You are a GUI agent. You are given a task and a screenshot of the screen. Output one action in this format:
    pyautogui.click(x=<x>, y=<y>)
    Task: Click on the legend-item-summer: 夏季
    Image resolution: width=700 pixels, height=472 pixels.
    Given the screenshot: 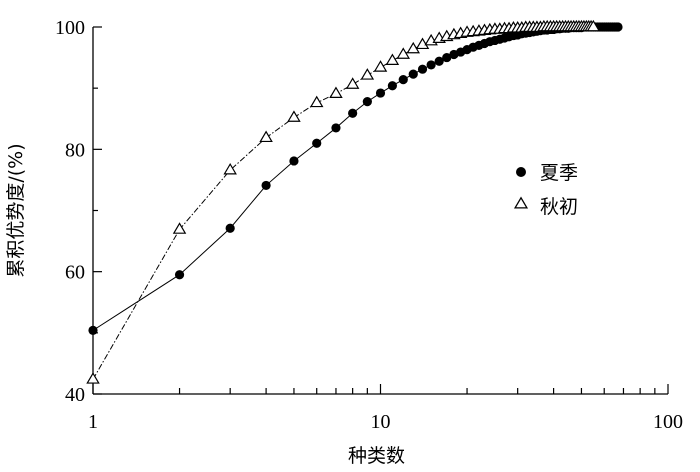 What is the action you would take?
    pyautogui.click(x=547, y=173)
    